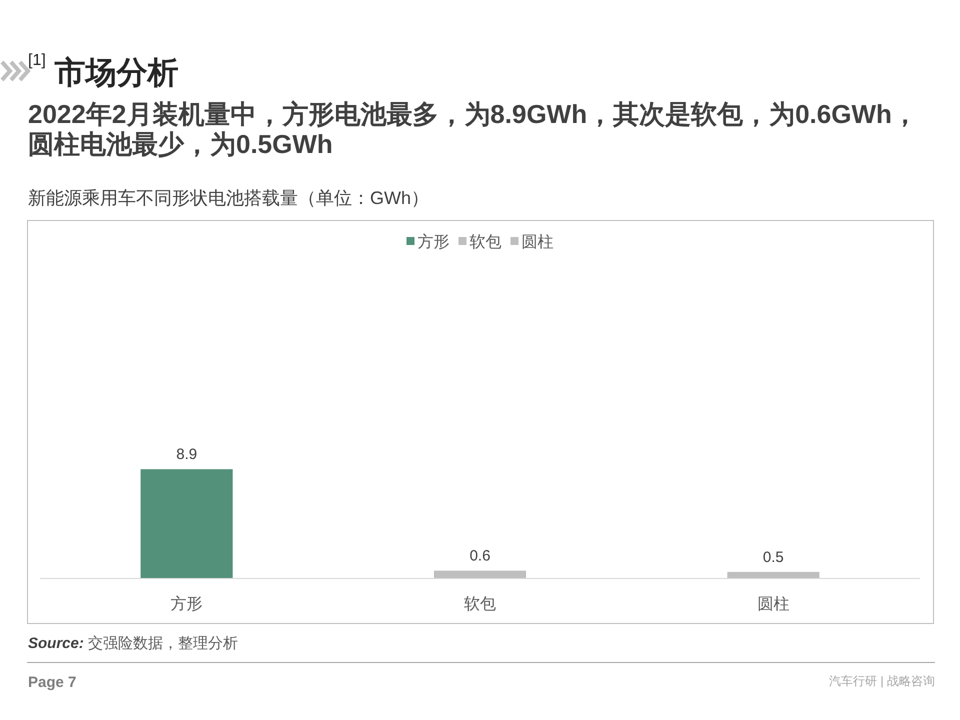 Image resolution: width=960 pixels, height=720 pixels. Describe the element at coordinates (52, 682) in the screenshot. I see `text: Page 7` at that location.